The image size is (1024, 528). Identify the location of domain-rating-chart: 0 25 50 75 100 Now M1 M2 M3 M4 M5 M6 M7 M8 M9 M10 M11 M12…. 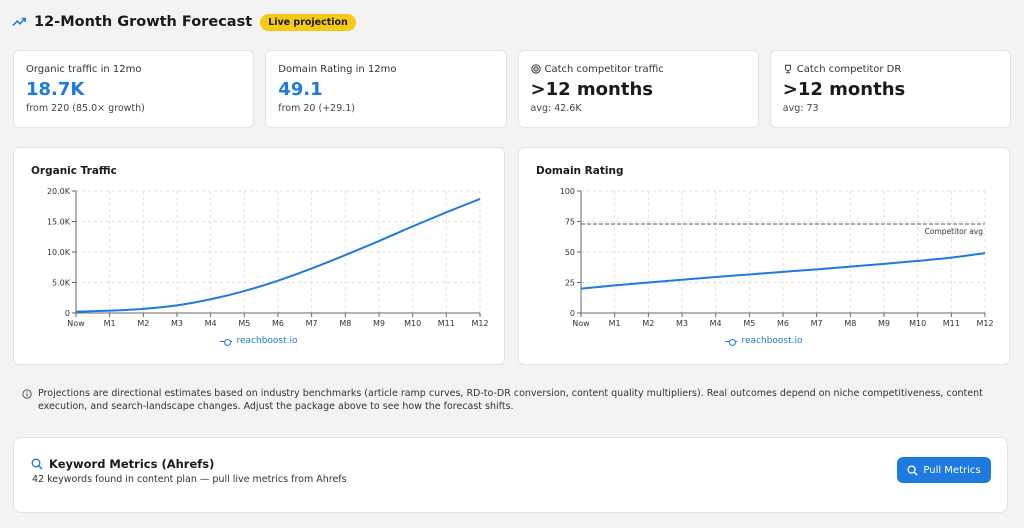
(777, 257).